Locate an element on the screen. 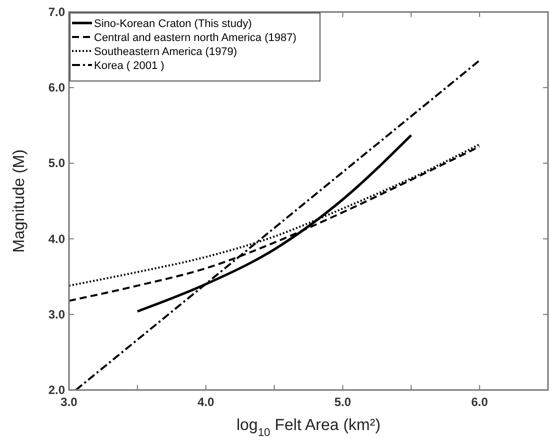 The height and width of the screenshot is (438, 550). x-tick-label: 4.0 is located at coordinates (206, 402).